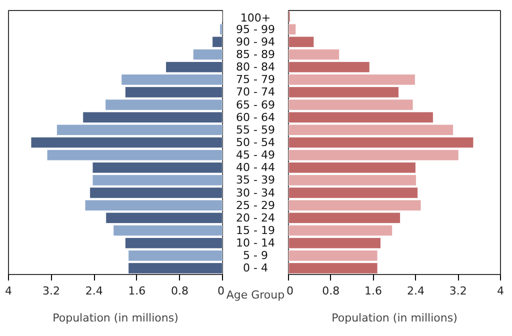 The height and width of the screenshot is (336, 512). What do you see at coordinates (255, 117) in the screenshot?
I see `y-tick-label: 60 - 64` at bounding box center [255, 117].